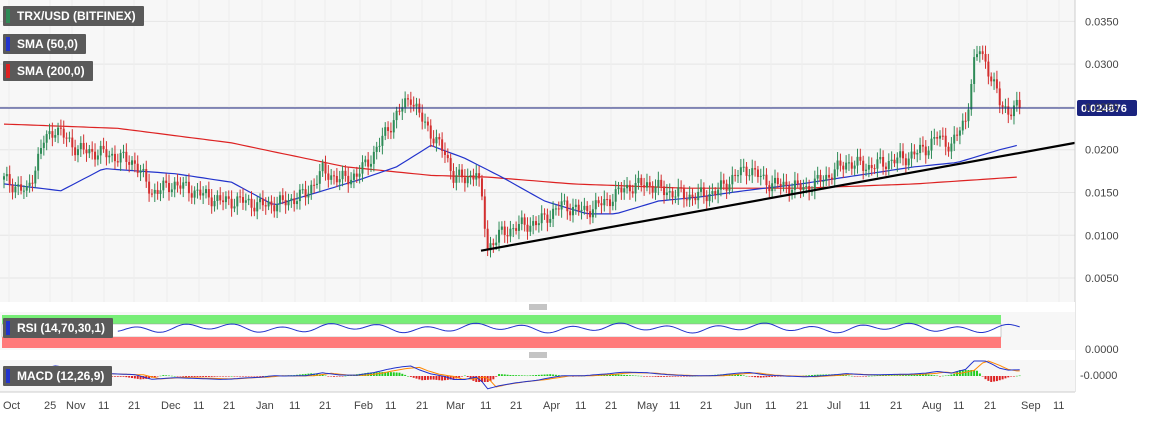 The image size is (1153, 421). What do you see at coordinates (510, 179) in the screenshot?
I see `sma-50-line` at bounding box center [510, 179].